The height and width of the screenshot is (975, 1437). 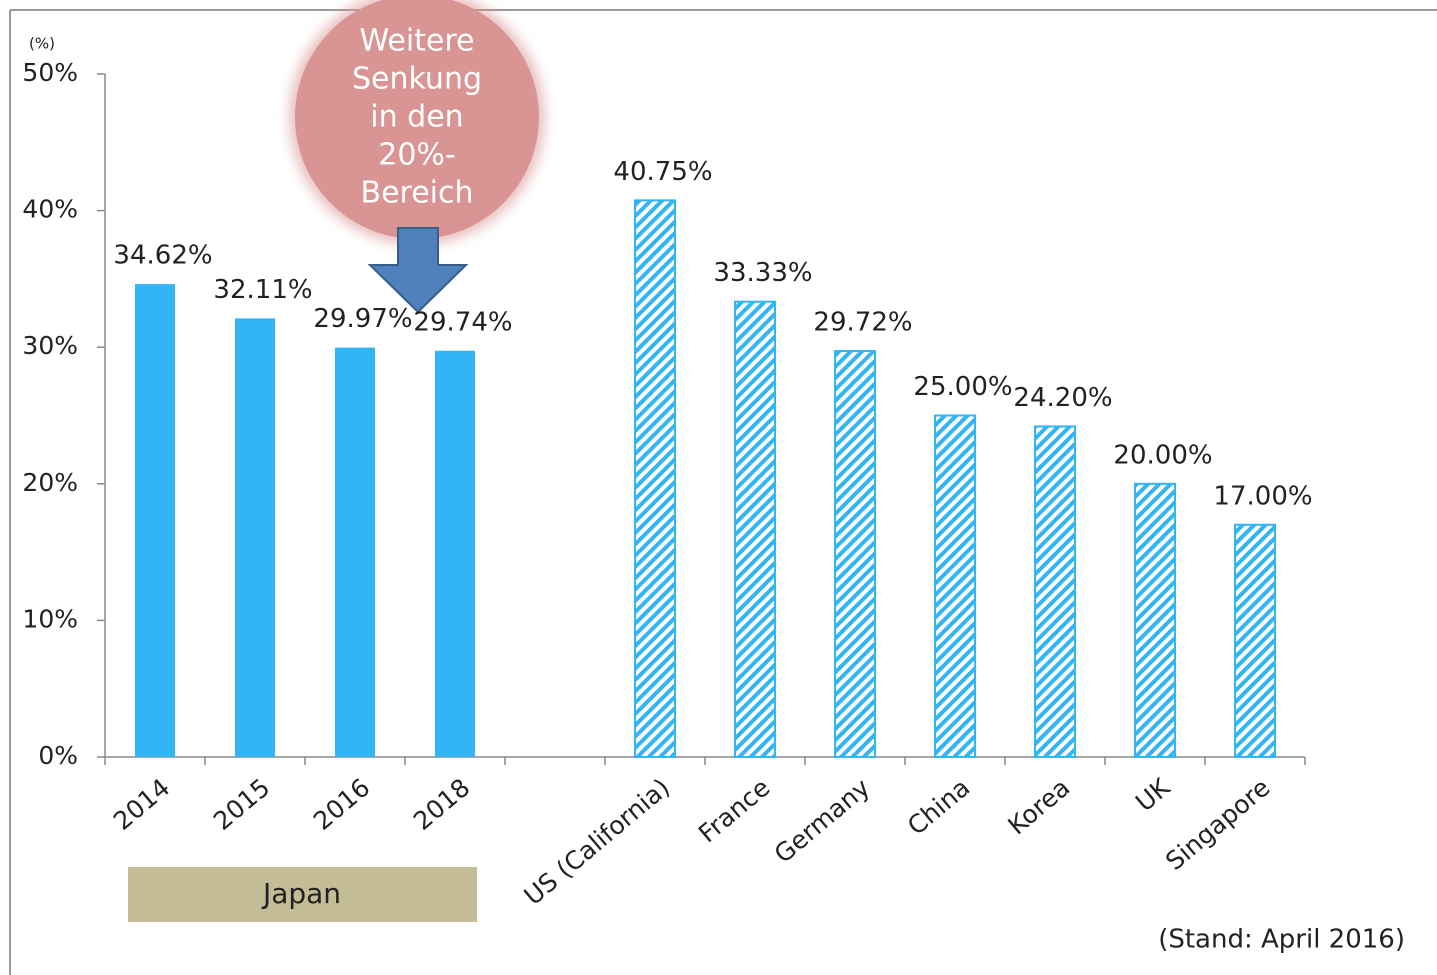 I want to click on x-tick-label: 2014, so click(x=141, y=804).